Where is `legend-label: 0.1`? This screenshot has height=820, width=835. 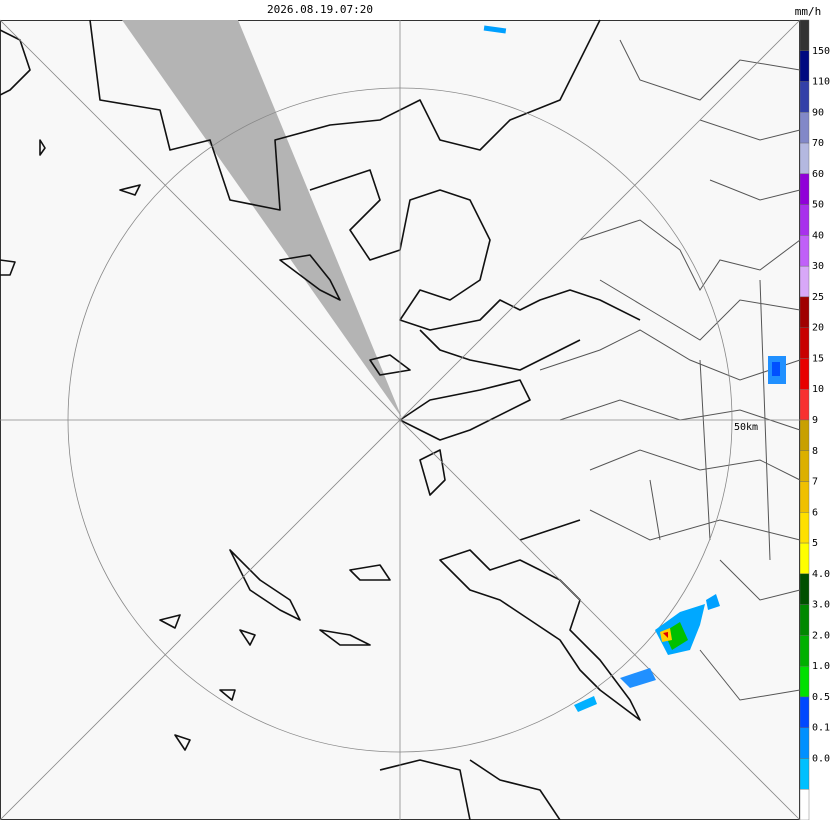
legend-label: 0.1 is located at coordinates (821, 728).